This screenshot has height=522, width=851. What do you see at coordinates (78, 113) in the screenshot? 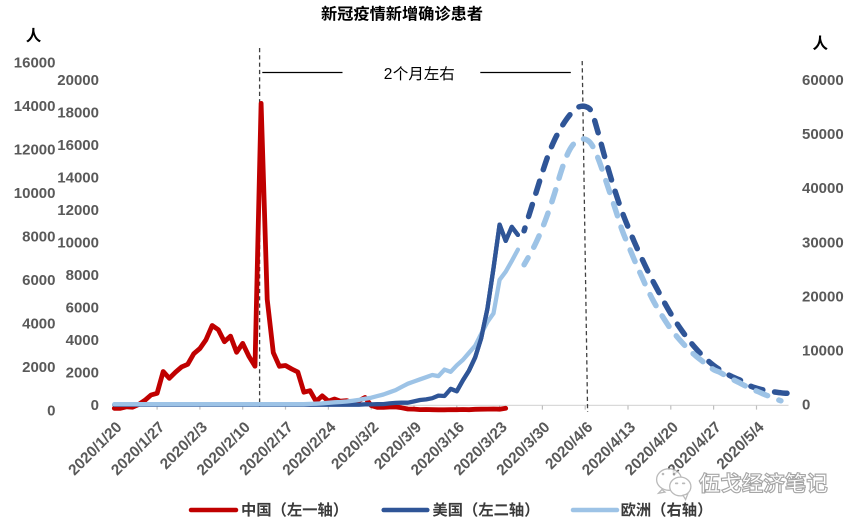
I see `svg-text: 18000` at bounding box center [78, 113].